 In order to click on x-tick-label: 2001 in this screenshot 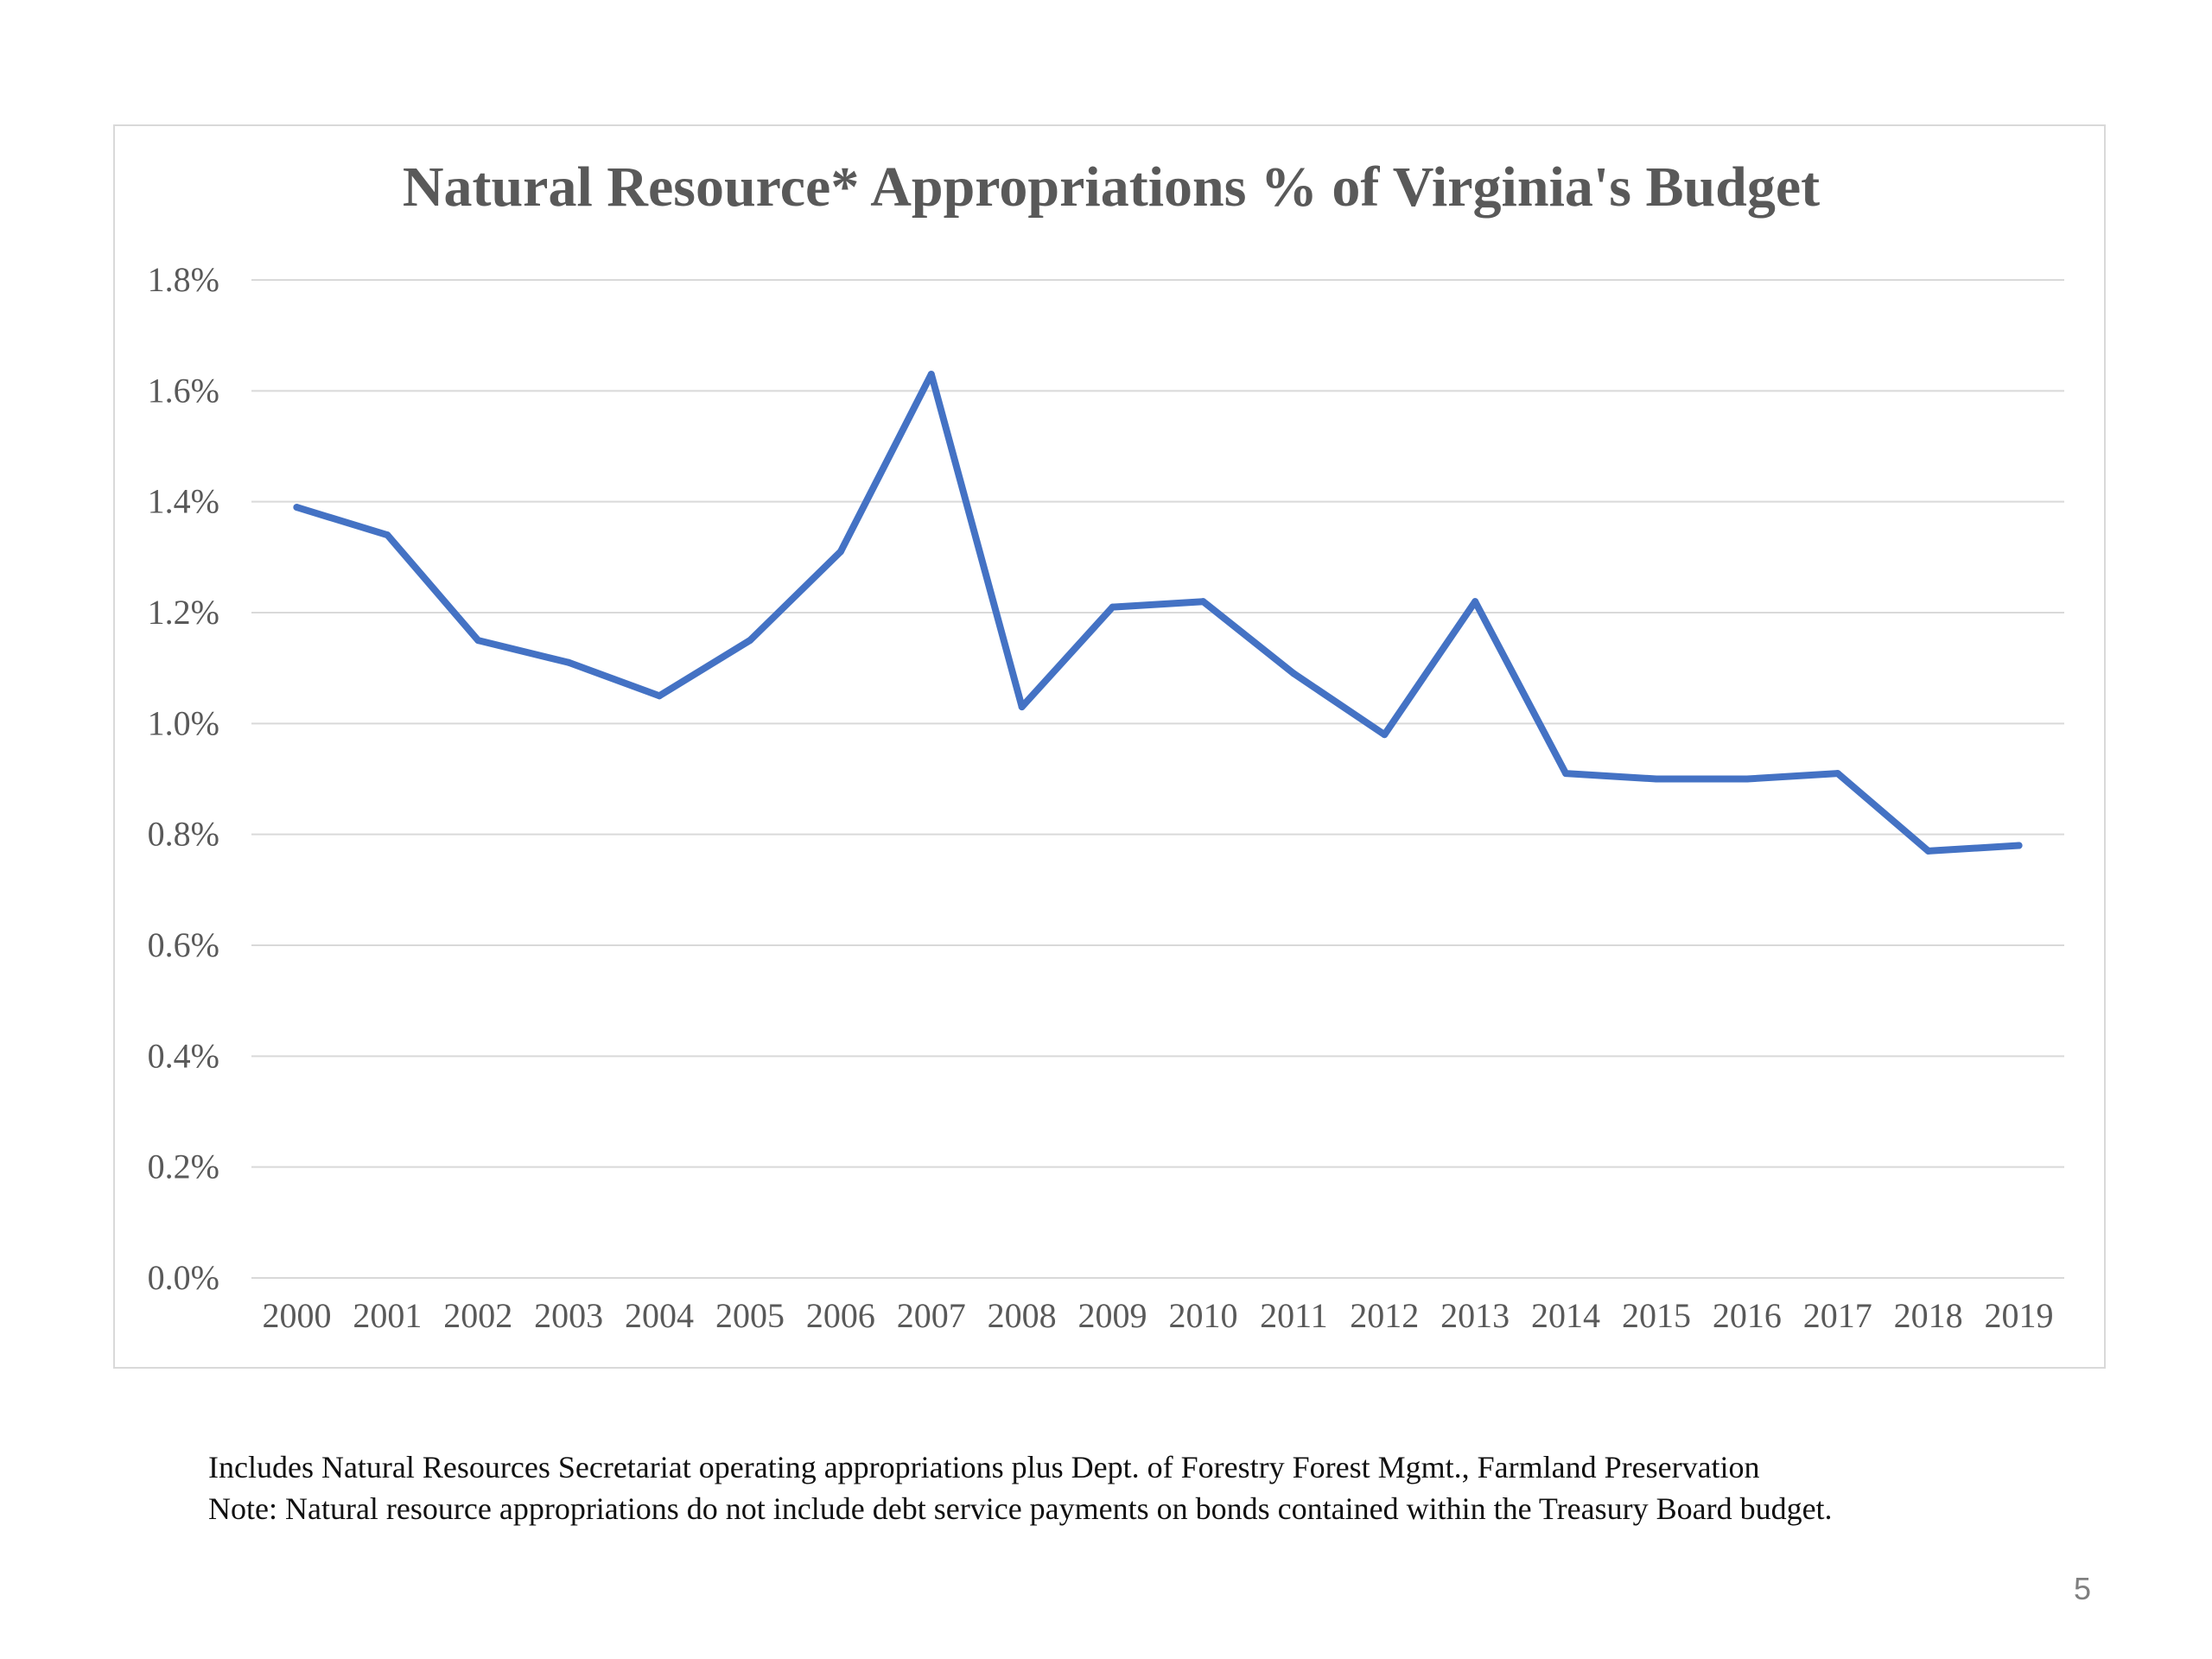, I will do `click(387, 1315)`.